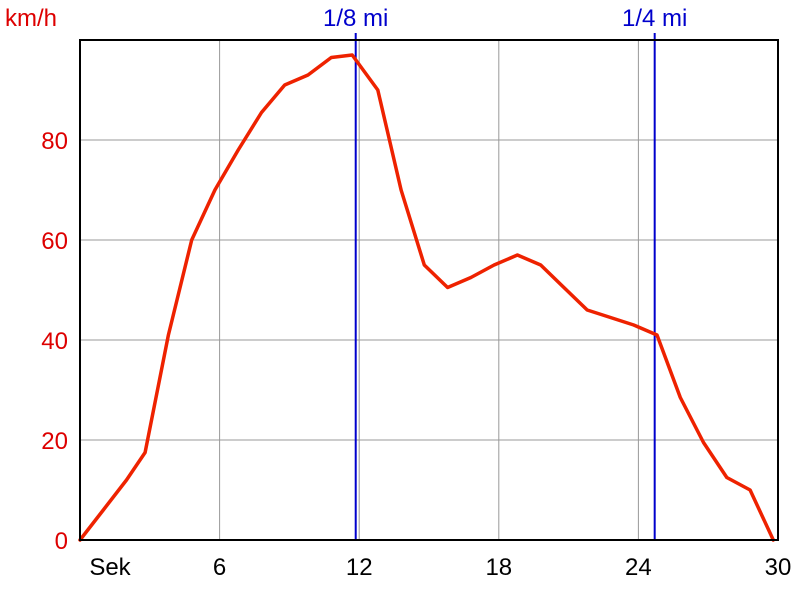 The height and width of the screenshot is (600, 800). I want to click on x-tick-label: 6, so click(219, 567).